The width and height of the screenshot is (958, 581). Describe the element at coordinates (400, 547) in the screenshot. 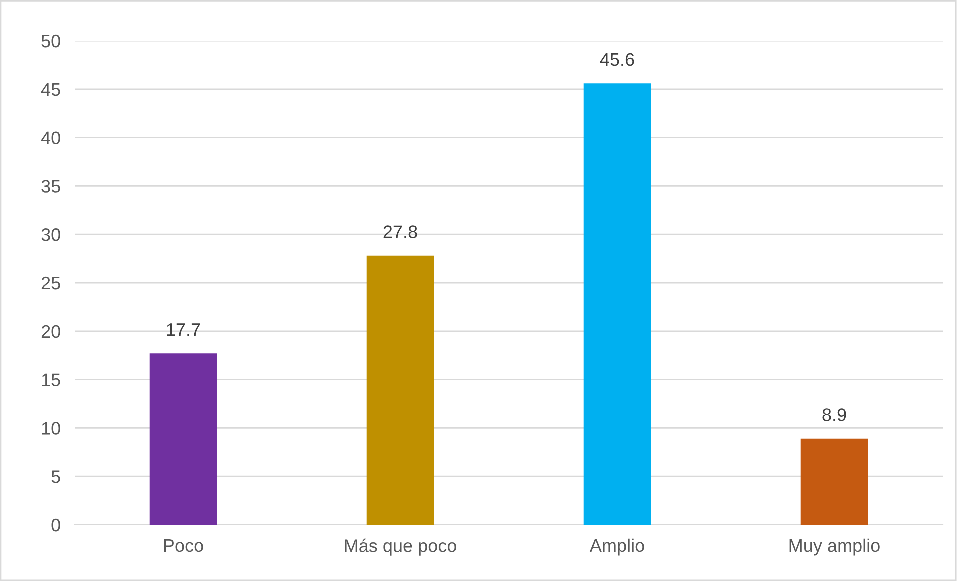

I see `x-tick-label: Más que poco` at that location.